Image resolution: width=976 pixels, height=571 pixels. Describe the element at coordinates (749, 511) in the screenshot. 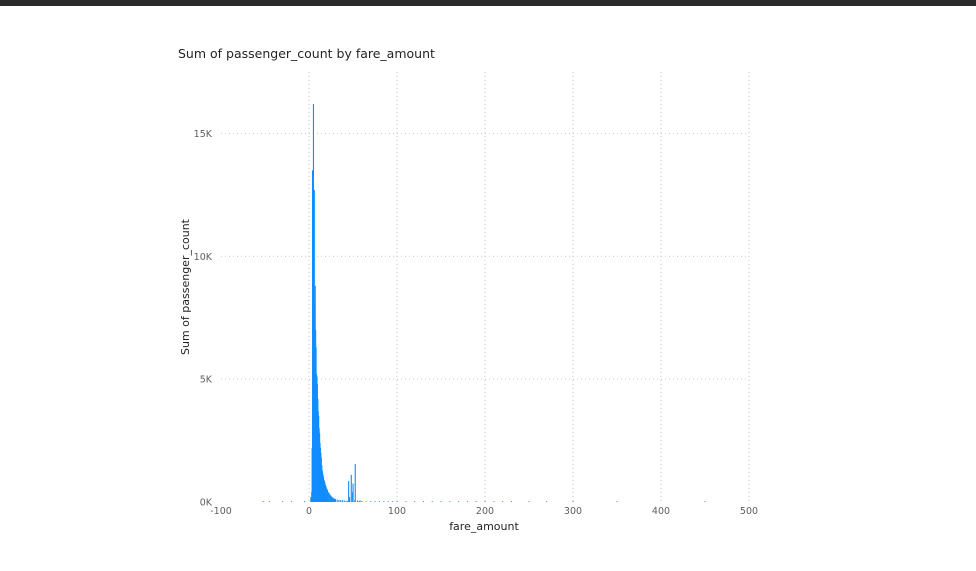

I see `x-tick-label: 500` at that location.